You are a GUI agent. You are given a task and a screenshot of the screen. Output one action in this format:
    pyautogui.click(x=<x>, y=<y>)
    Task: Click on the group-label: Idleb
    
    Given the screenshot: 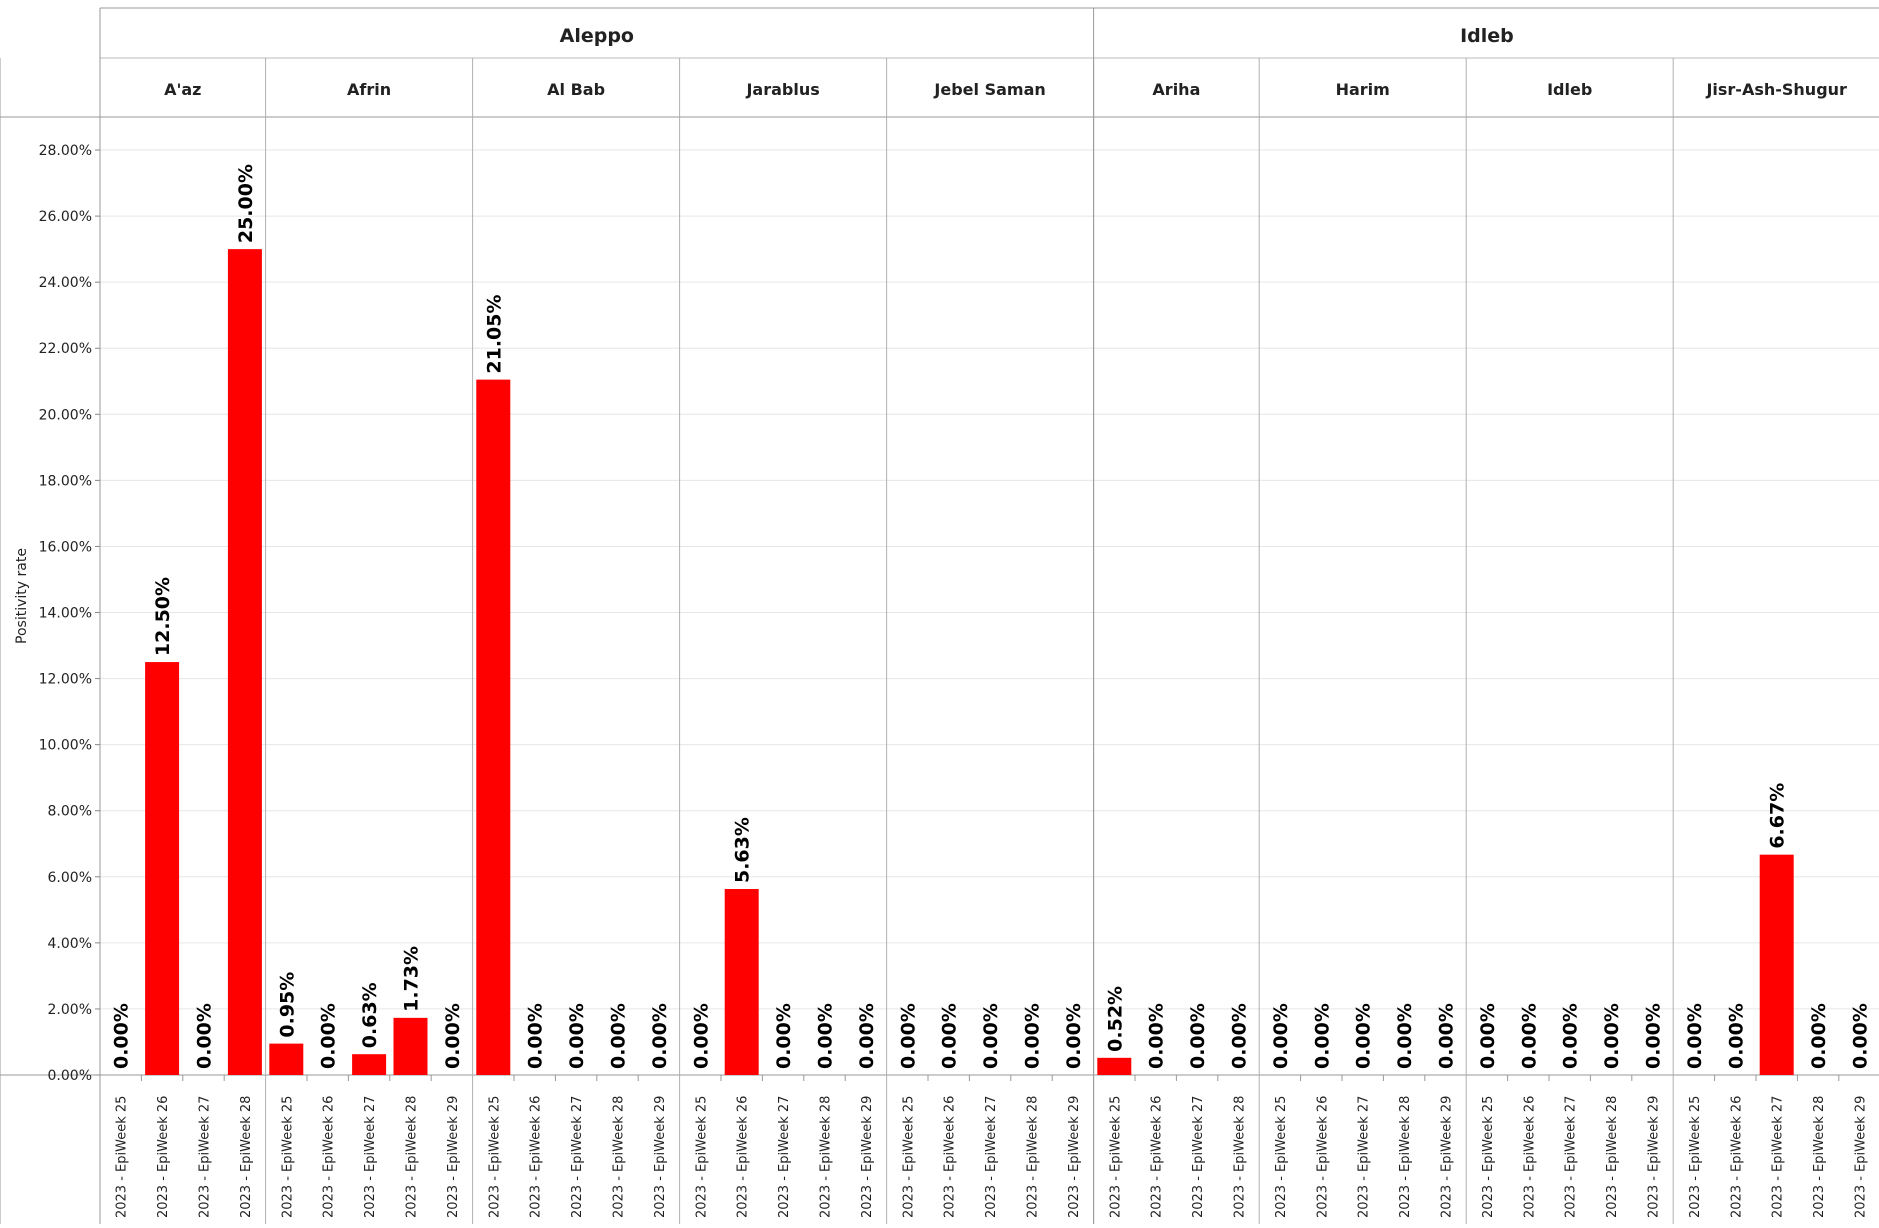 What is the action you would take?
    pyautogui.click(x=1487, y=36)
    